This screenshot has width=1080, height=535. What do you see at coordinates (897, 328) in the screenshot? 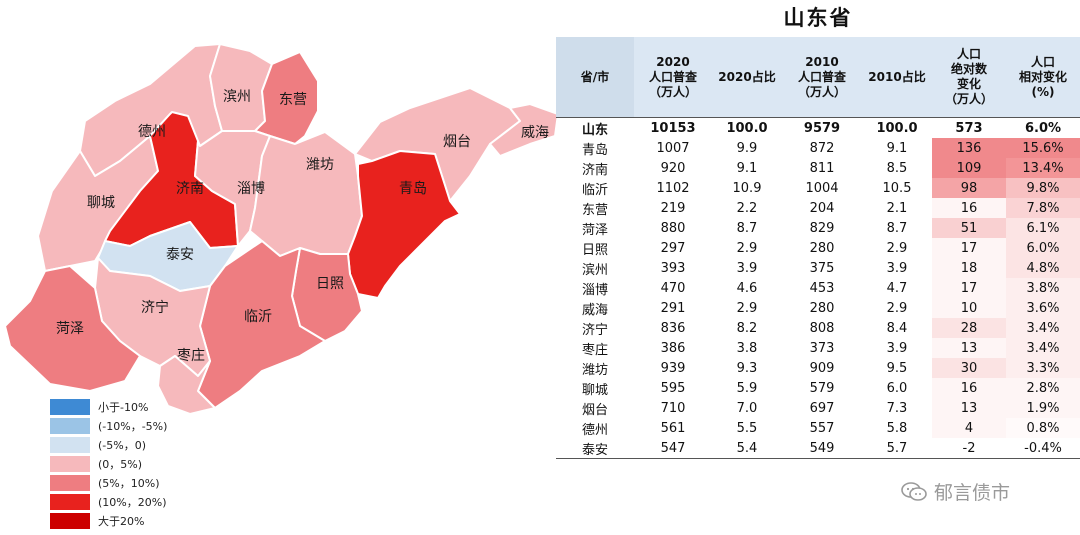
I see `cell-s2010: 8.4` at bounding box center [897, 328].